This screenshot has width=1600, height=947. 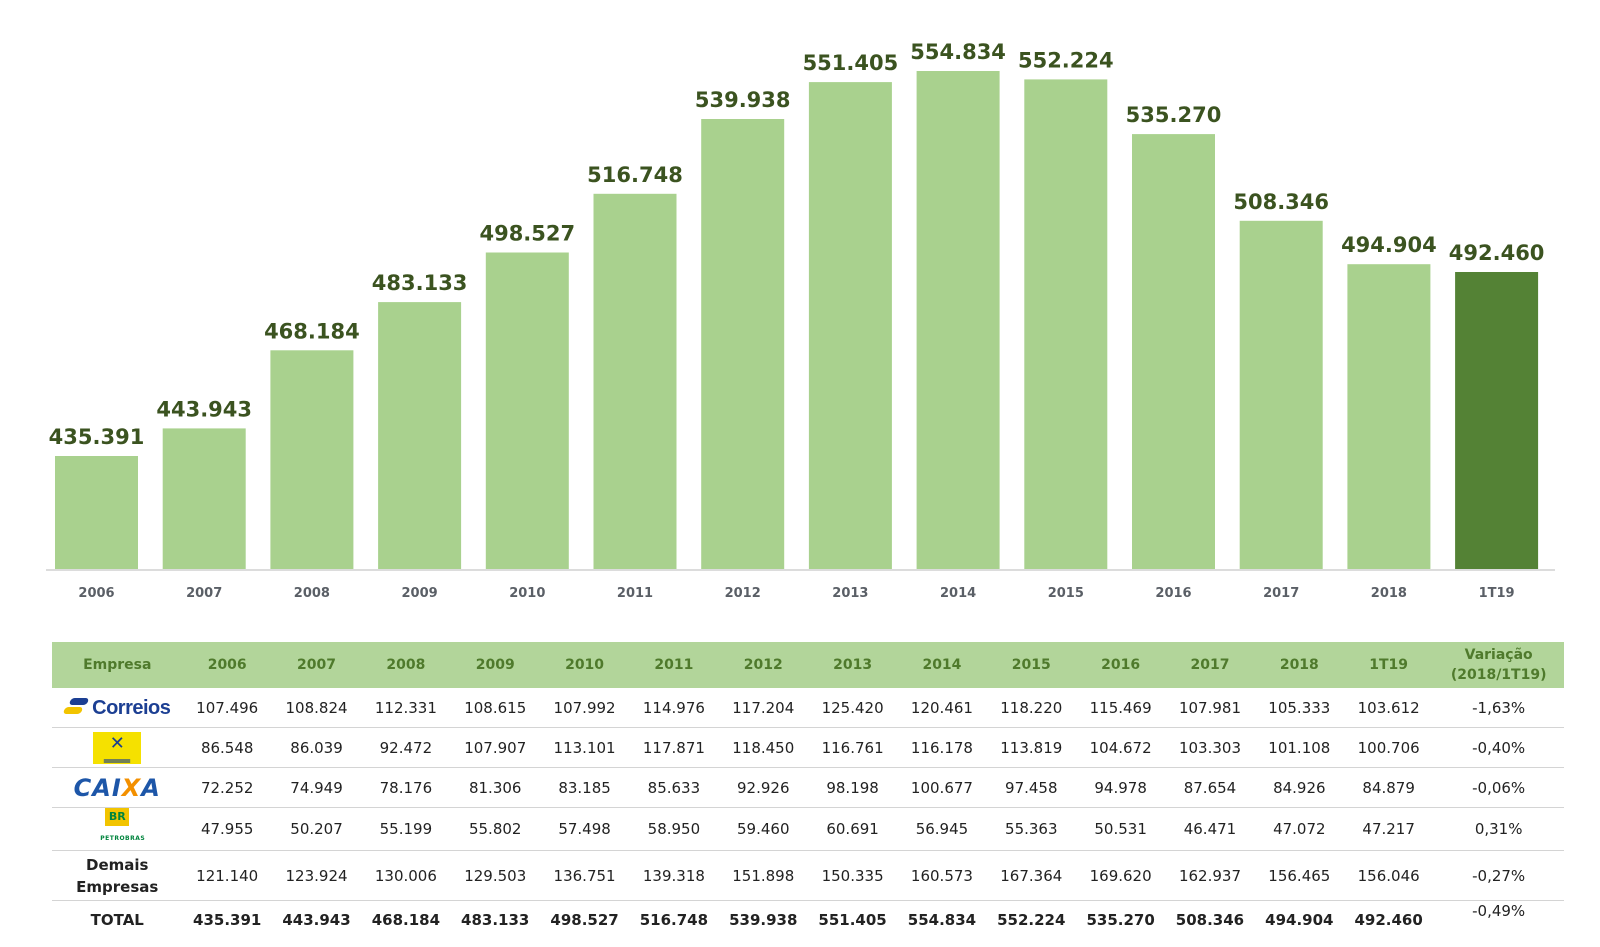 What do you see at coordinates (852, 665) in the screenshot?
I see `header-year-2013: 2013` at bounding box center [852, 665].